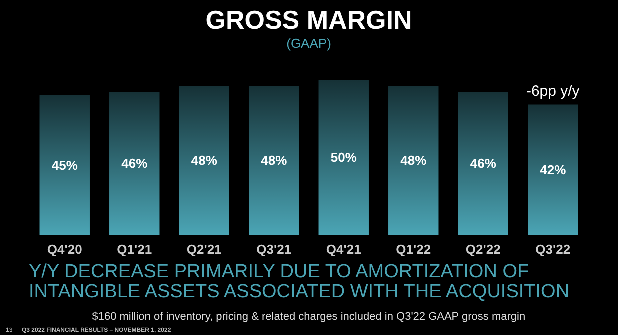 This screenshot has height=335, width=618. What do you see at coordinates (134, 249) in the screenshot?
I see `x-tick-label: Q1'21` at bounding box center [134, 249].